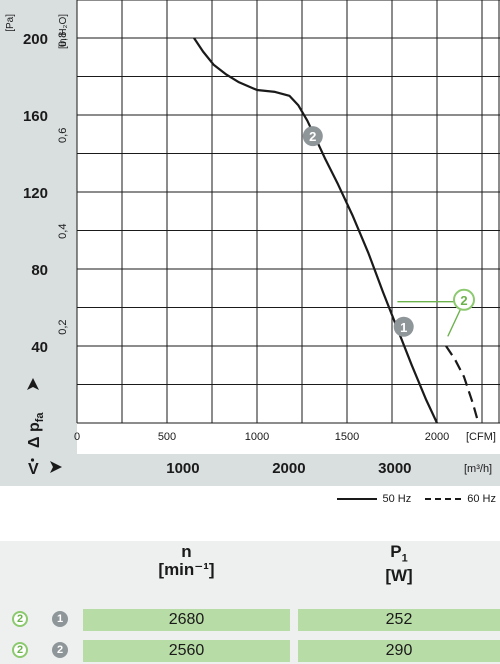 This screenshot has width=500, height=664. What do you see at coordinates (481, 499) in the screenshot?
I see `legend-60hz-label: 60 Hz` at bounding box center [481, 499].